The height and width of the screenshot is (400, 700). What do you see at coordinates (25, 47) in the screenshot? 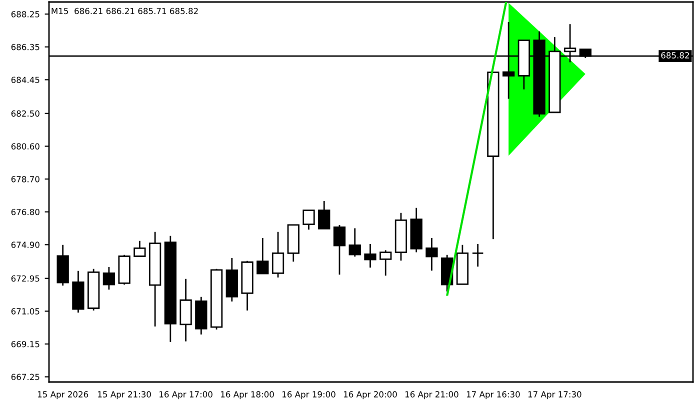
I see `y-tick-label: 686.35` at bounding box center [25, 47].